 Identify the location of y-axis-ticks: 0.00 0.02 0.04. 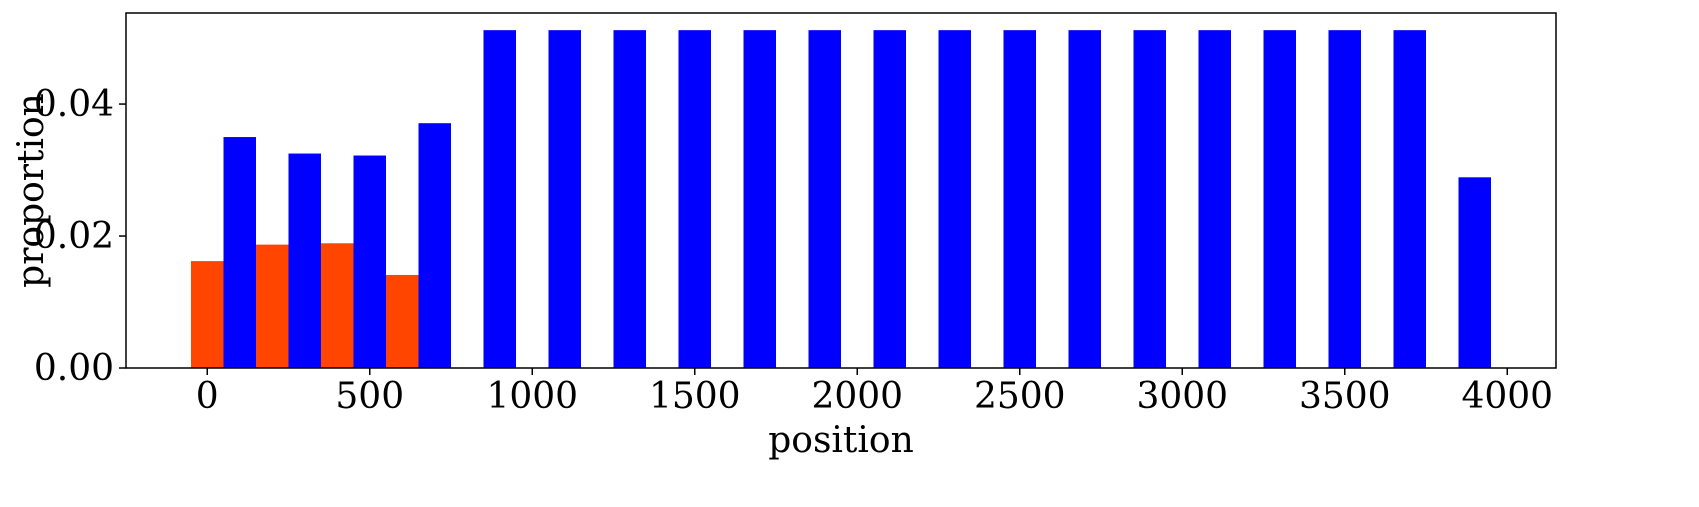
(80, 236).